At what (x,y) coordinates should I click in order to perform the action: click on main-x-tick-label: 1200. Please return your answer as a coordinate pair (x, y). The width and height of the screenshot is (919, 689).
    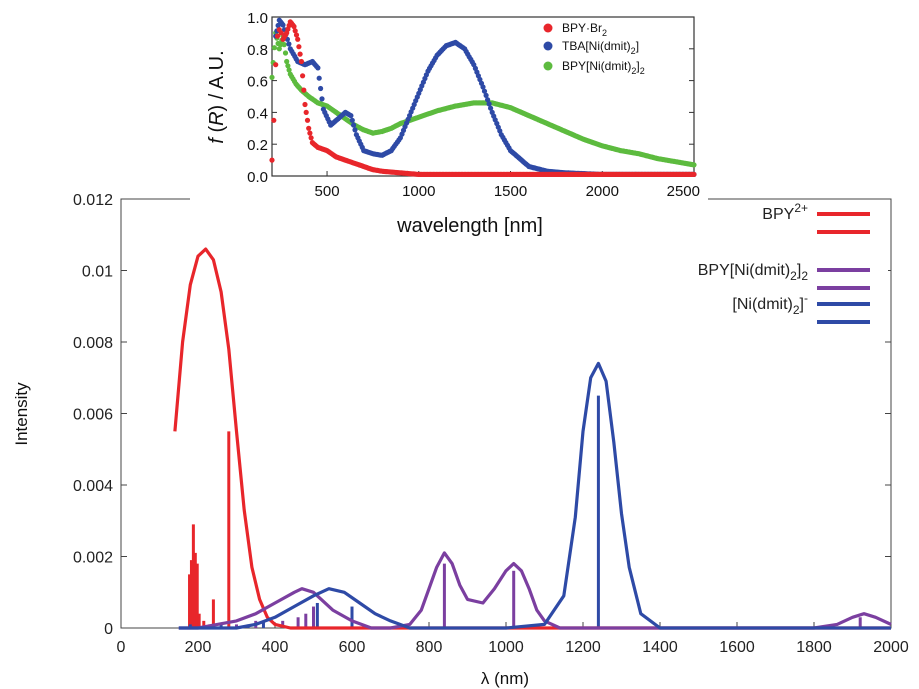
    Looking at the image, I should click on (583, 647).